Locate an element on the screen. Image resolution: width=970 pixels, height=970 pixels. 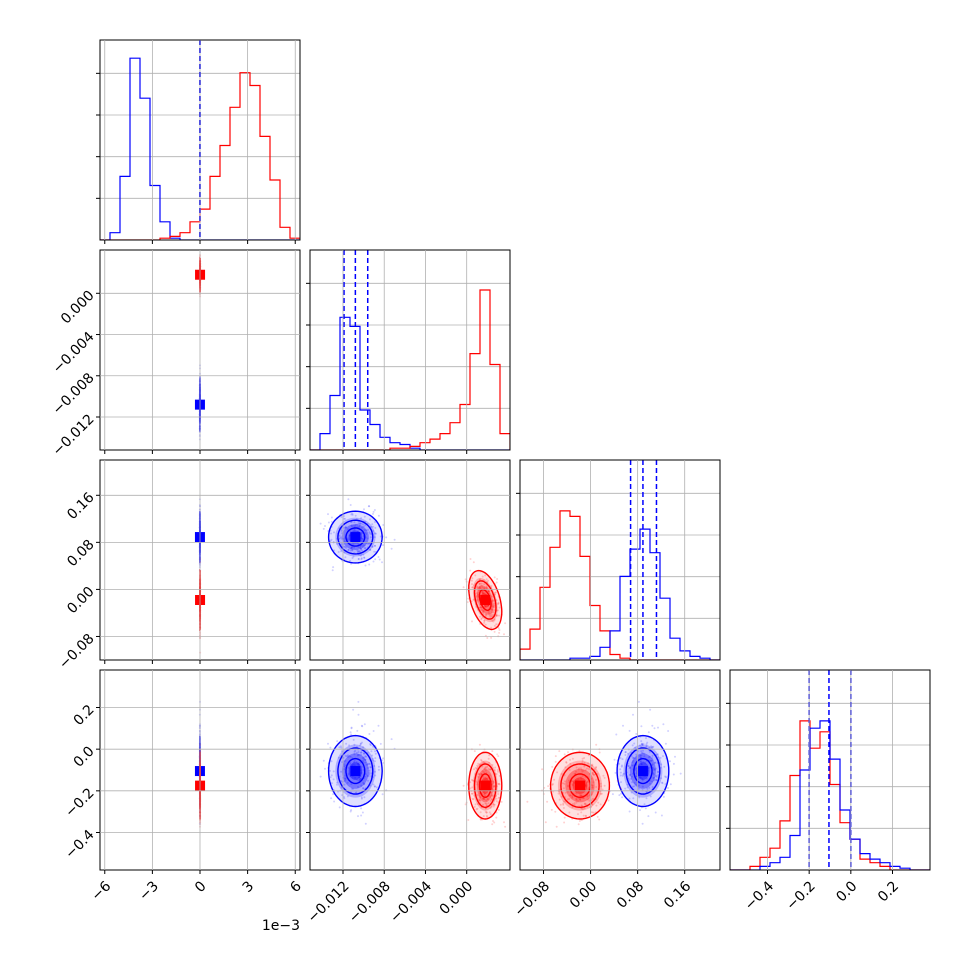
grid-lines is located at coordinates (830, 770).